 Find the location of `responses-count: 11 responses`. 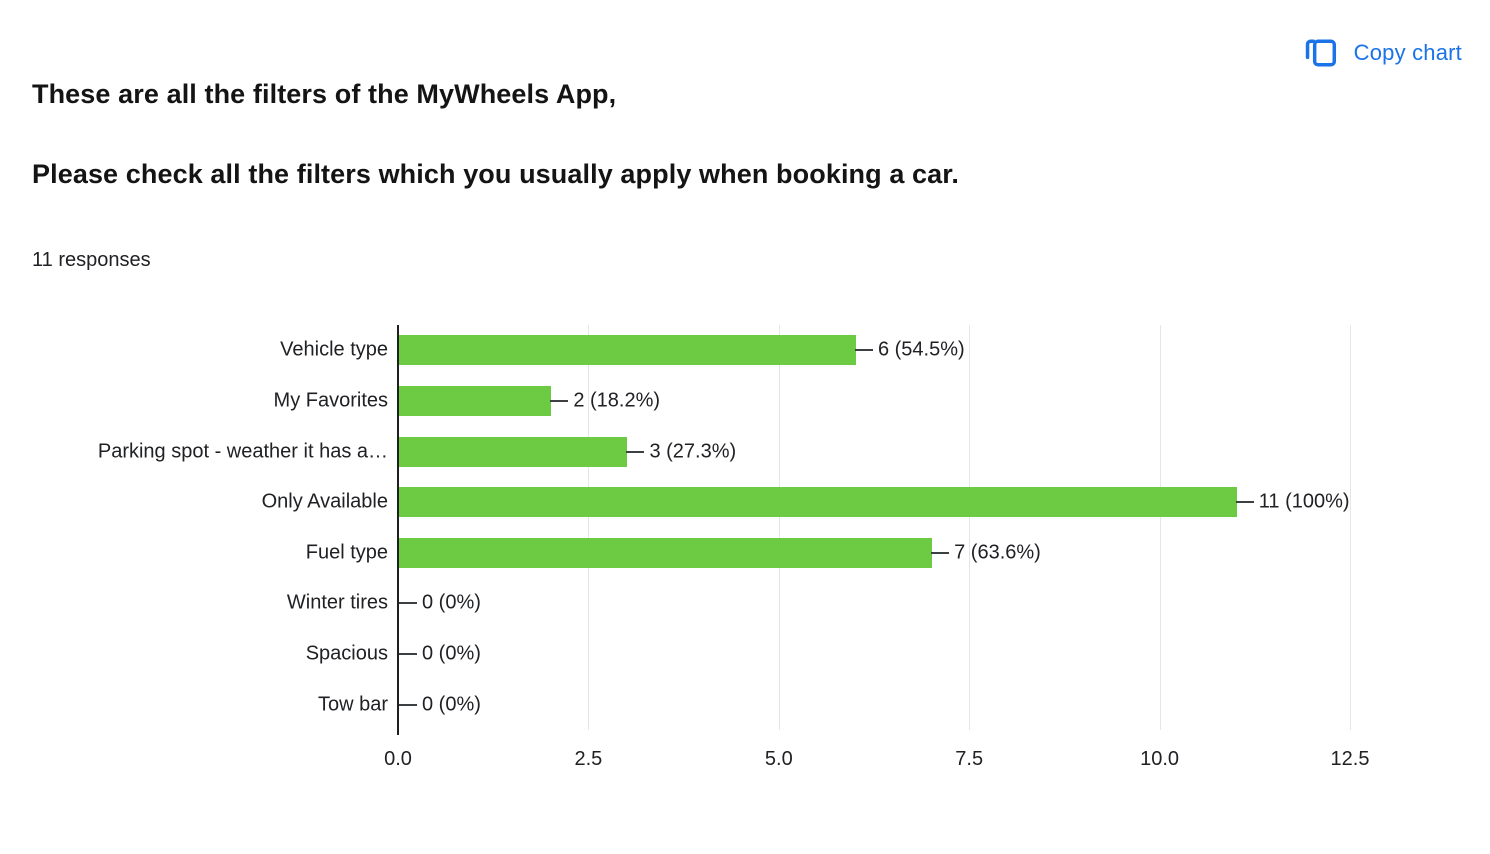

responses-count: 11 responses is located at coordinates (91, 260).